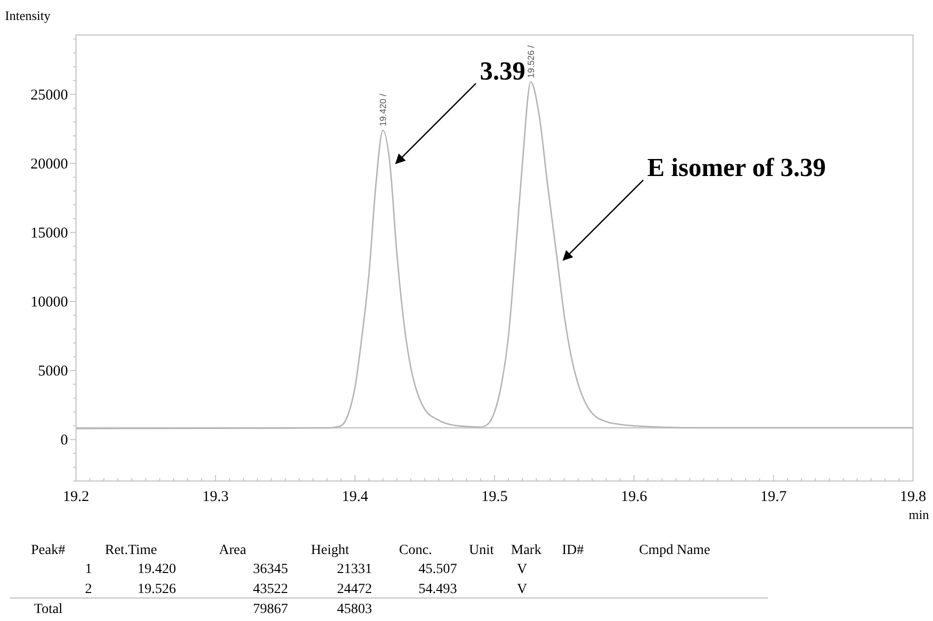  I want to click on text: 2 19.526 43522 24472 54.493 V, so click(306, 589).